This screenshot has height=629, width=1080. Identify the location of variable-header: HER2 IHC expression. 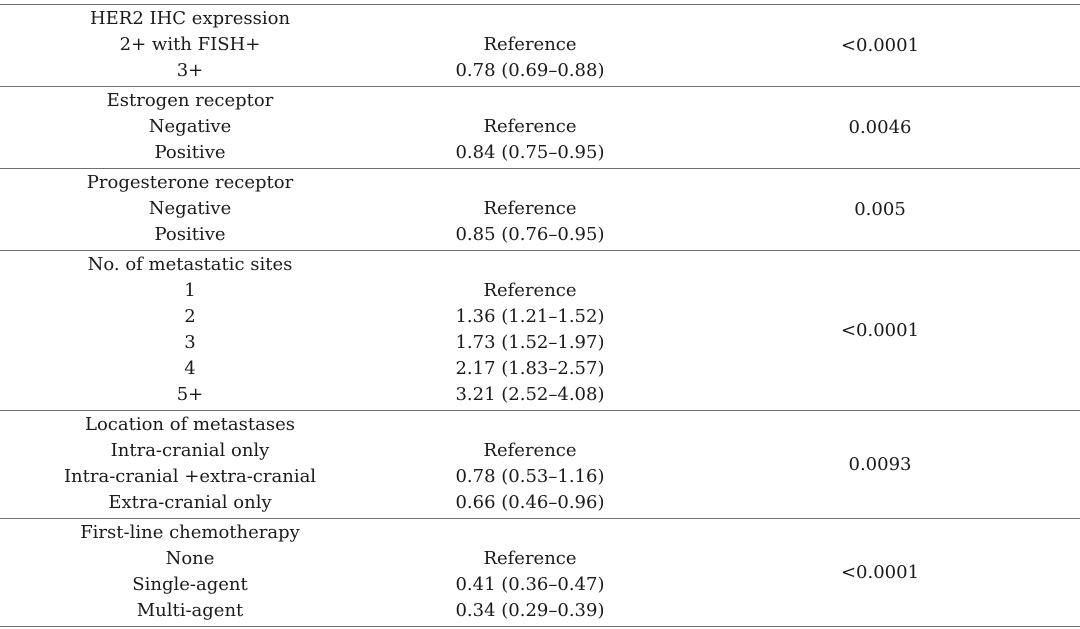
(190, 18).